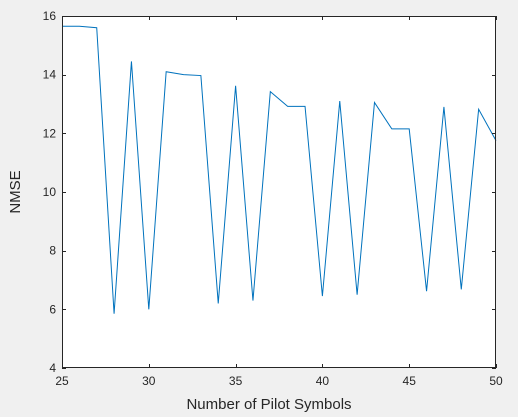  Describe the element at coordinates (323, 381) in the screenshot. I see `x-tick-label: 40` at that location.